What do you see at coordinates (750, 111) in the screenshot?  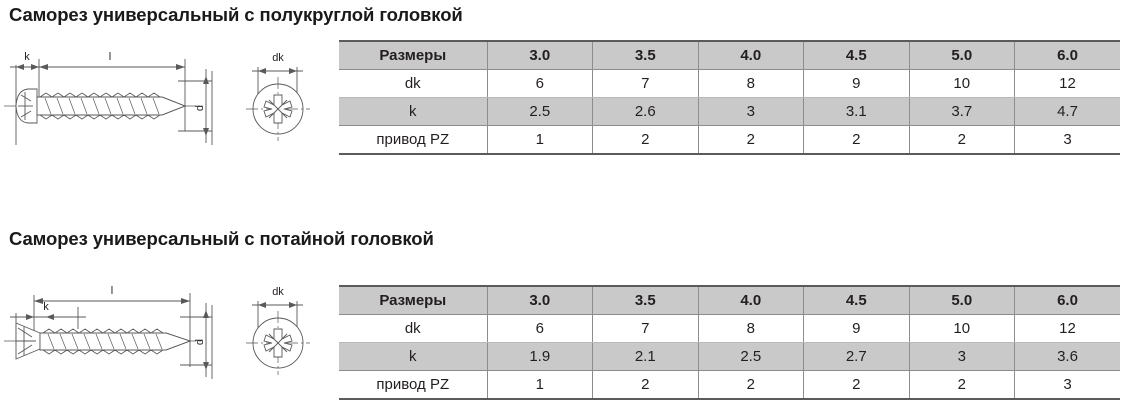 I see `cell-k-4.0: 3` at bounding box center [750, 111].